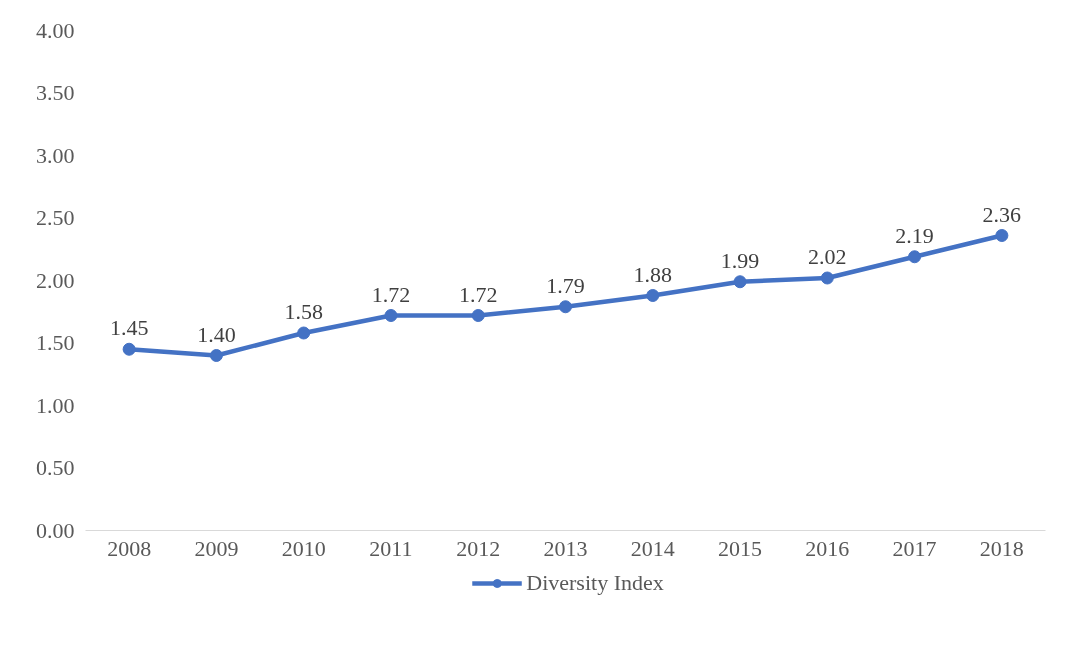 This screenshot has height=659, width=1091. I want to click on x-tick-label: 2015, so click(740, 548).